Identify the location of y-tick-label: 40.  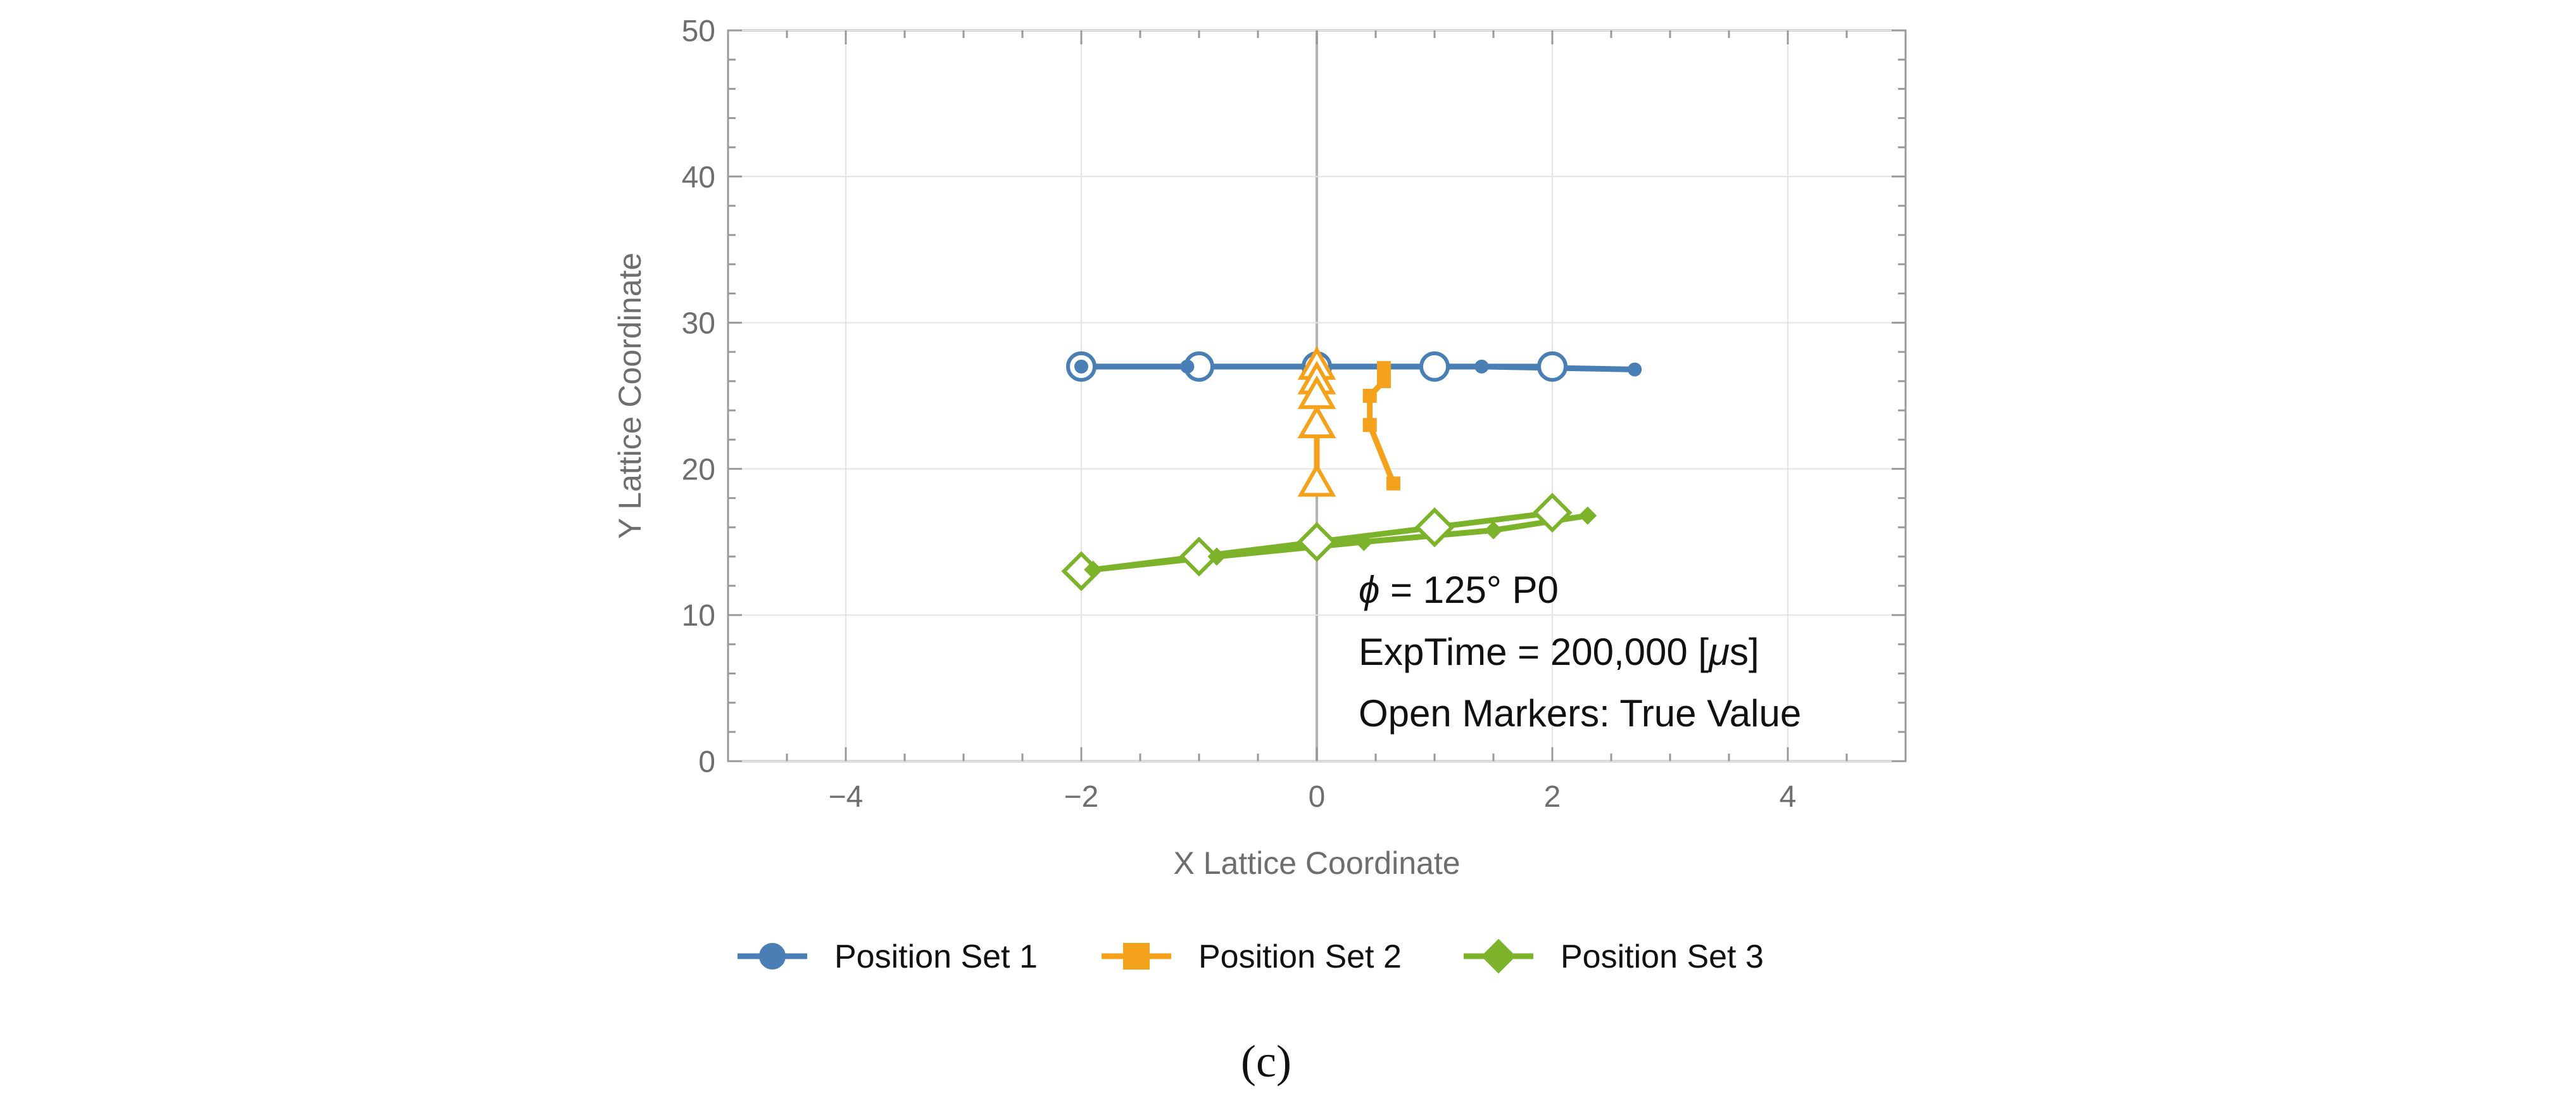
(698, 177).